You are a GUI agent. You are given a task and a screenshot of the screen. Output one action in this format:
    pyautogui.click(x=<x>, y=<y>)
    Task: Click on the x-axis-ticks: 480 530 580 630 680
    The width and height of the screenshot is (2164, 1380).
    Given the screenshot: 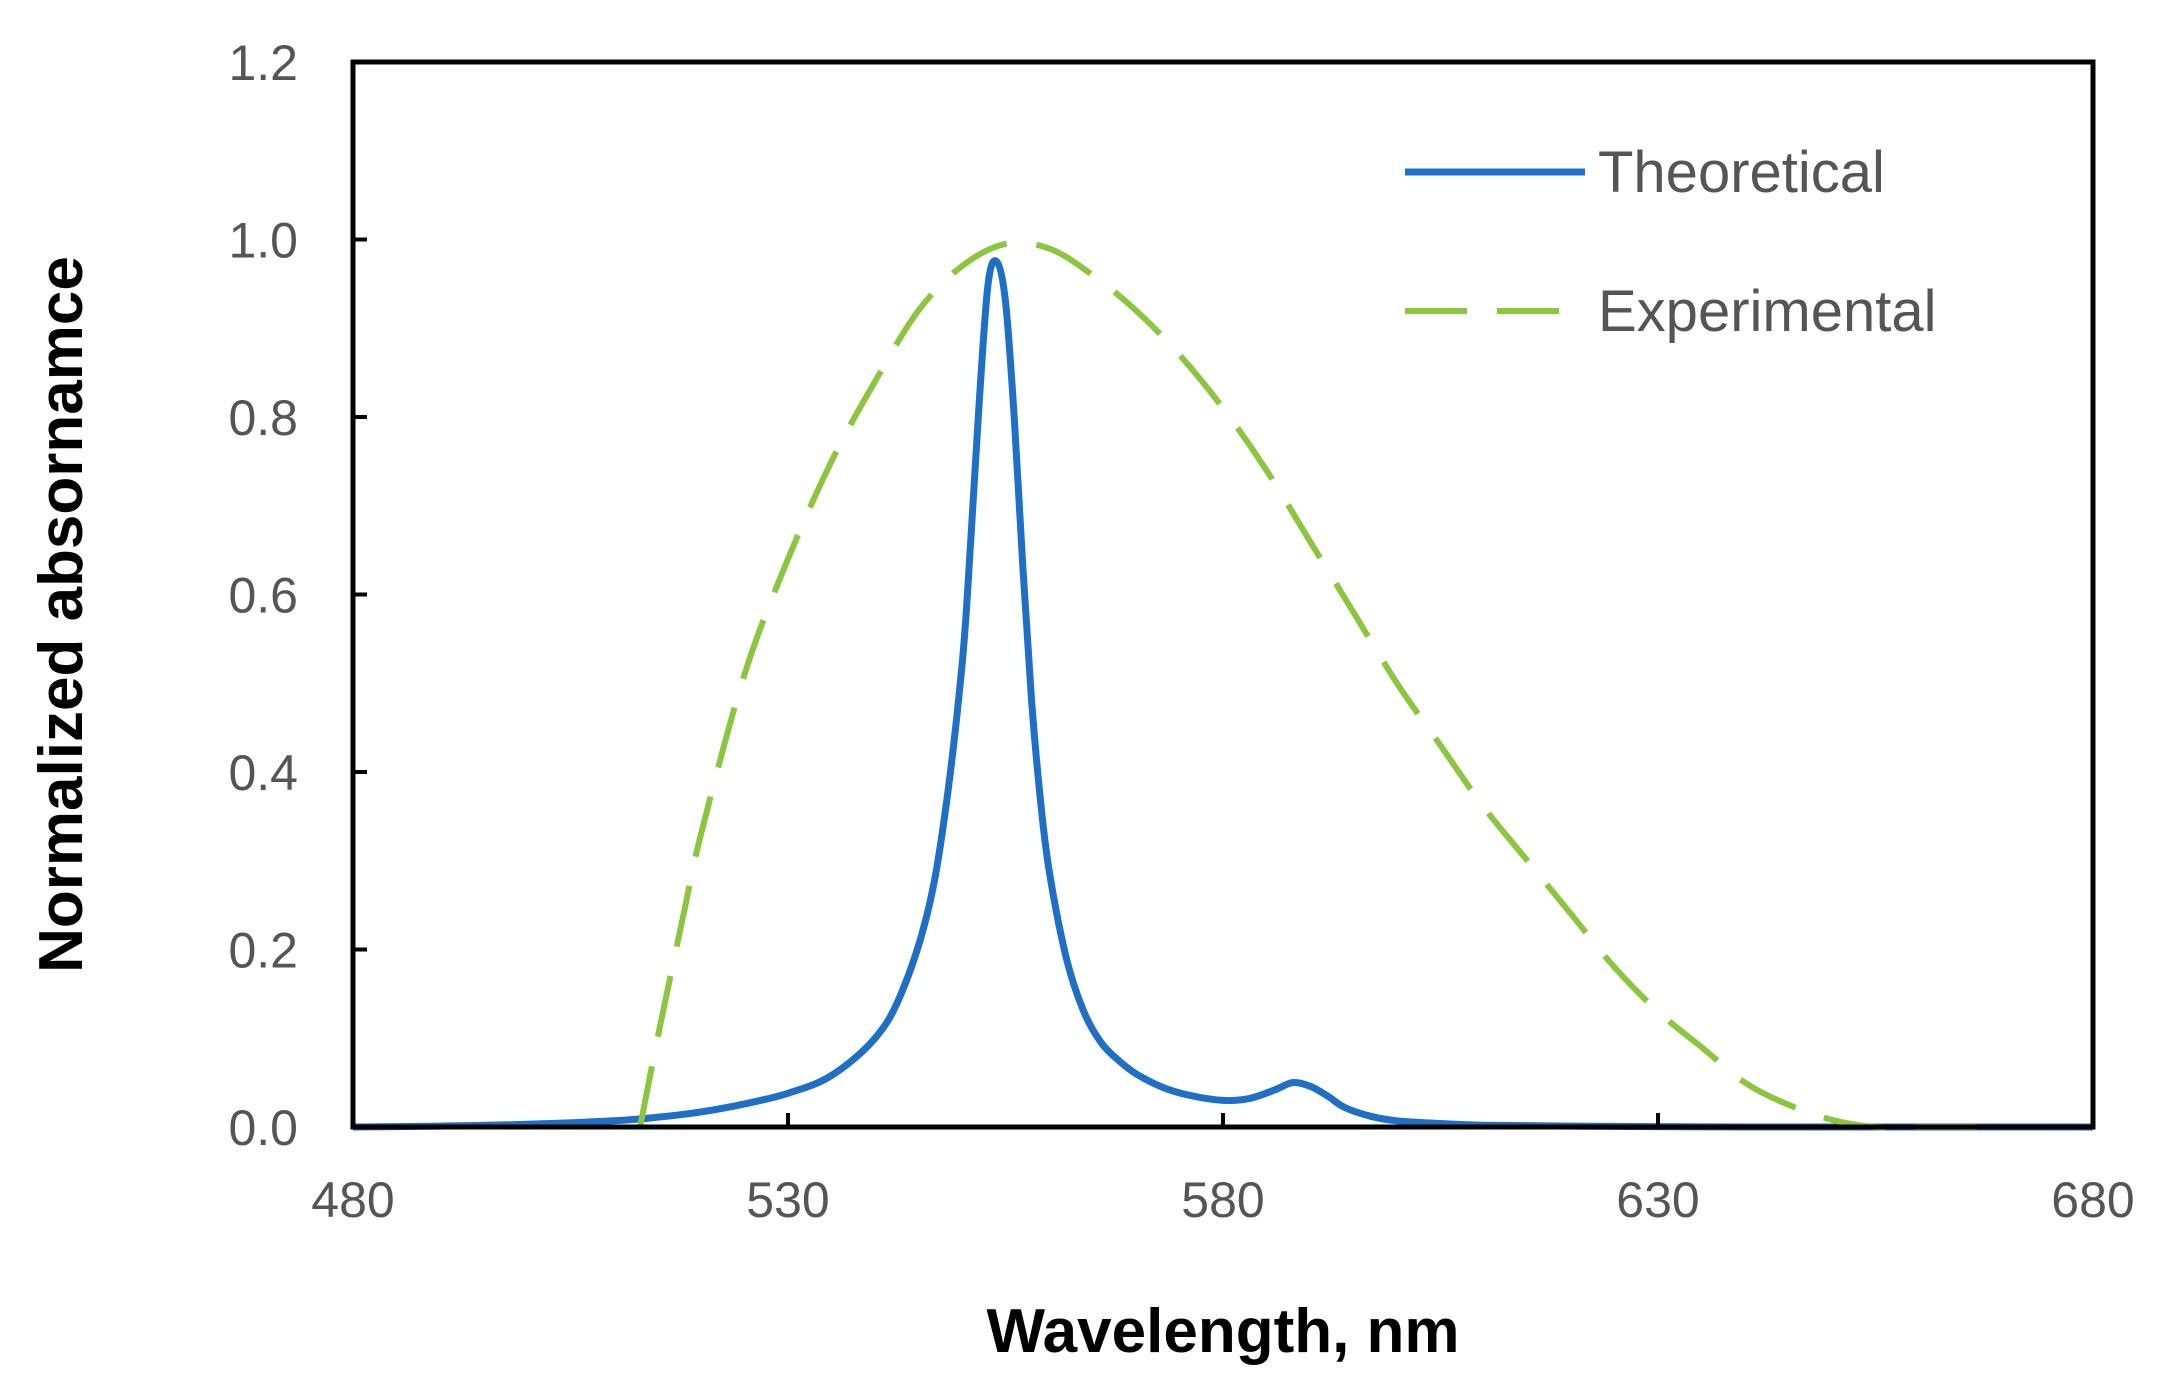 What is the action you would take?
    pyautogui.click(x=1223, y=1170)
    